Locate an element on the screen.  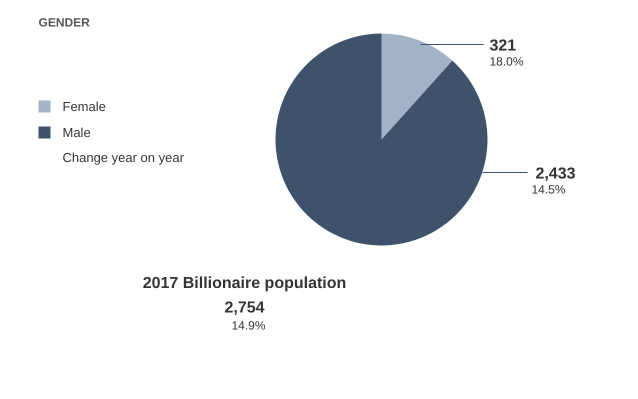
text: 14.5% is located at coordinates (549, 189).